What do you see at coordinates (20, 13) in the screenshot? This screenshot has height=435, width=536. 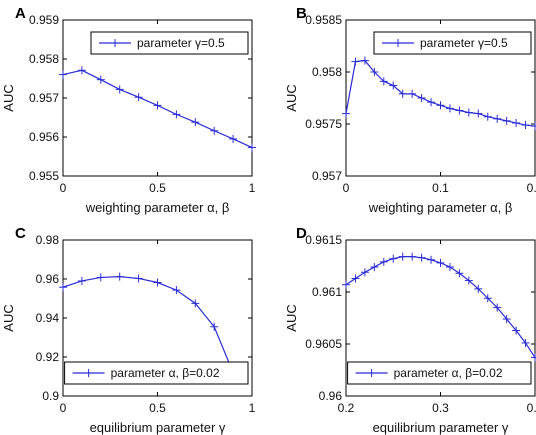 I see `panel-label: A` at bounding box center [20, 13].